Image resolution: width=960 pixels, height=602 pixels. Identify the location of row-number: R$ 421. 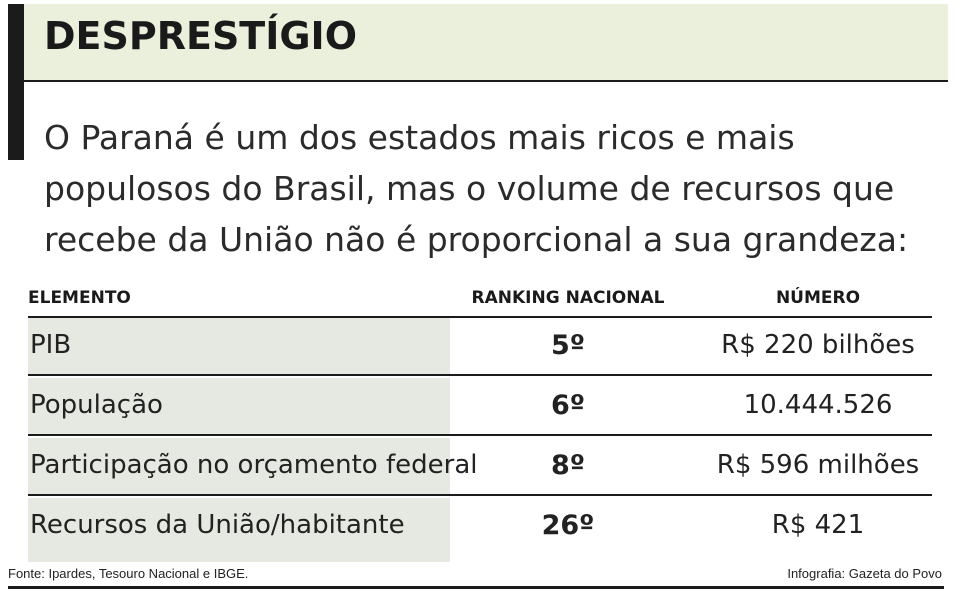
(818, 525).